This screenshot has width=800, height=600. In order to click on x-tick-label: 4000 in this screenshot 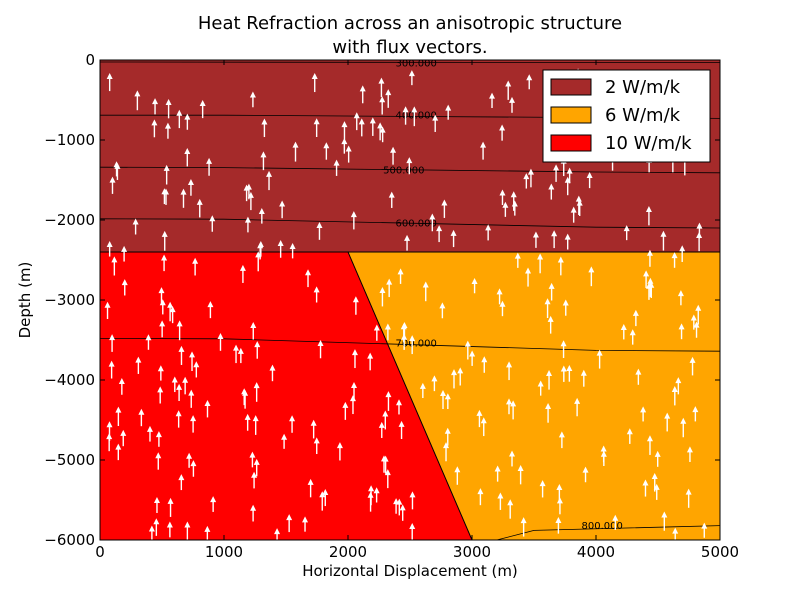, I will do `click(596, 552)`.